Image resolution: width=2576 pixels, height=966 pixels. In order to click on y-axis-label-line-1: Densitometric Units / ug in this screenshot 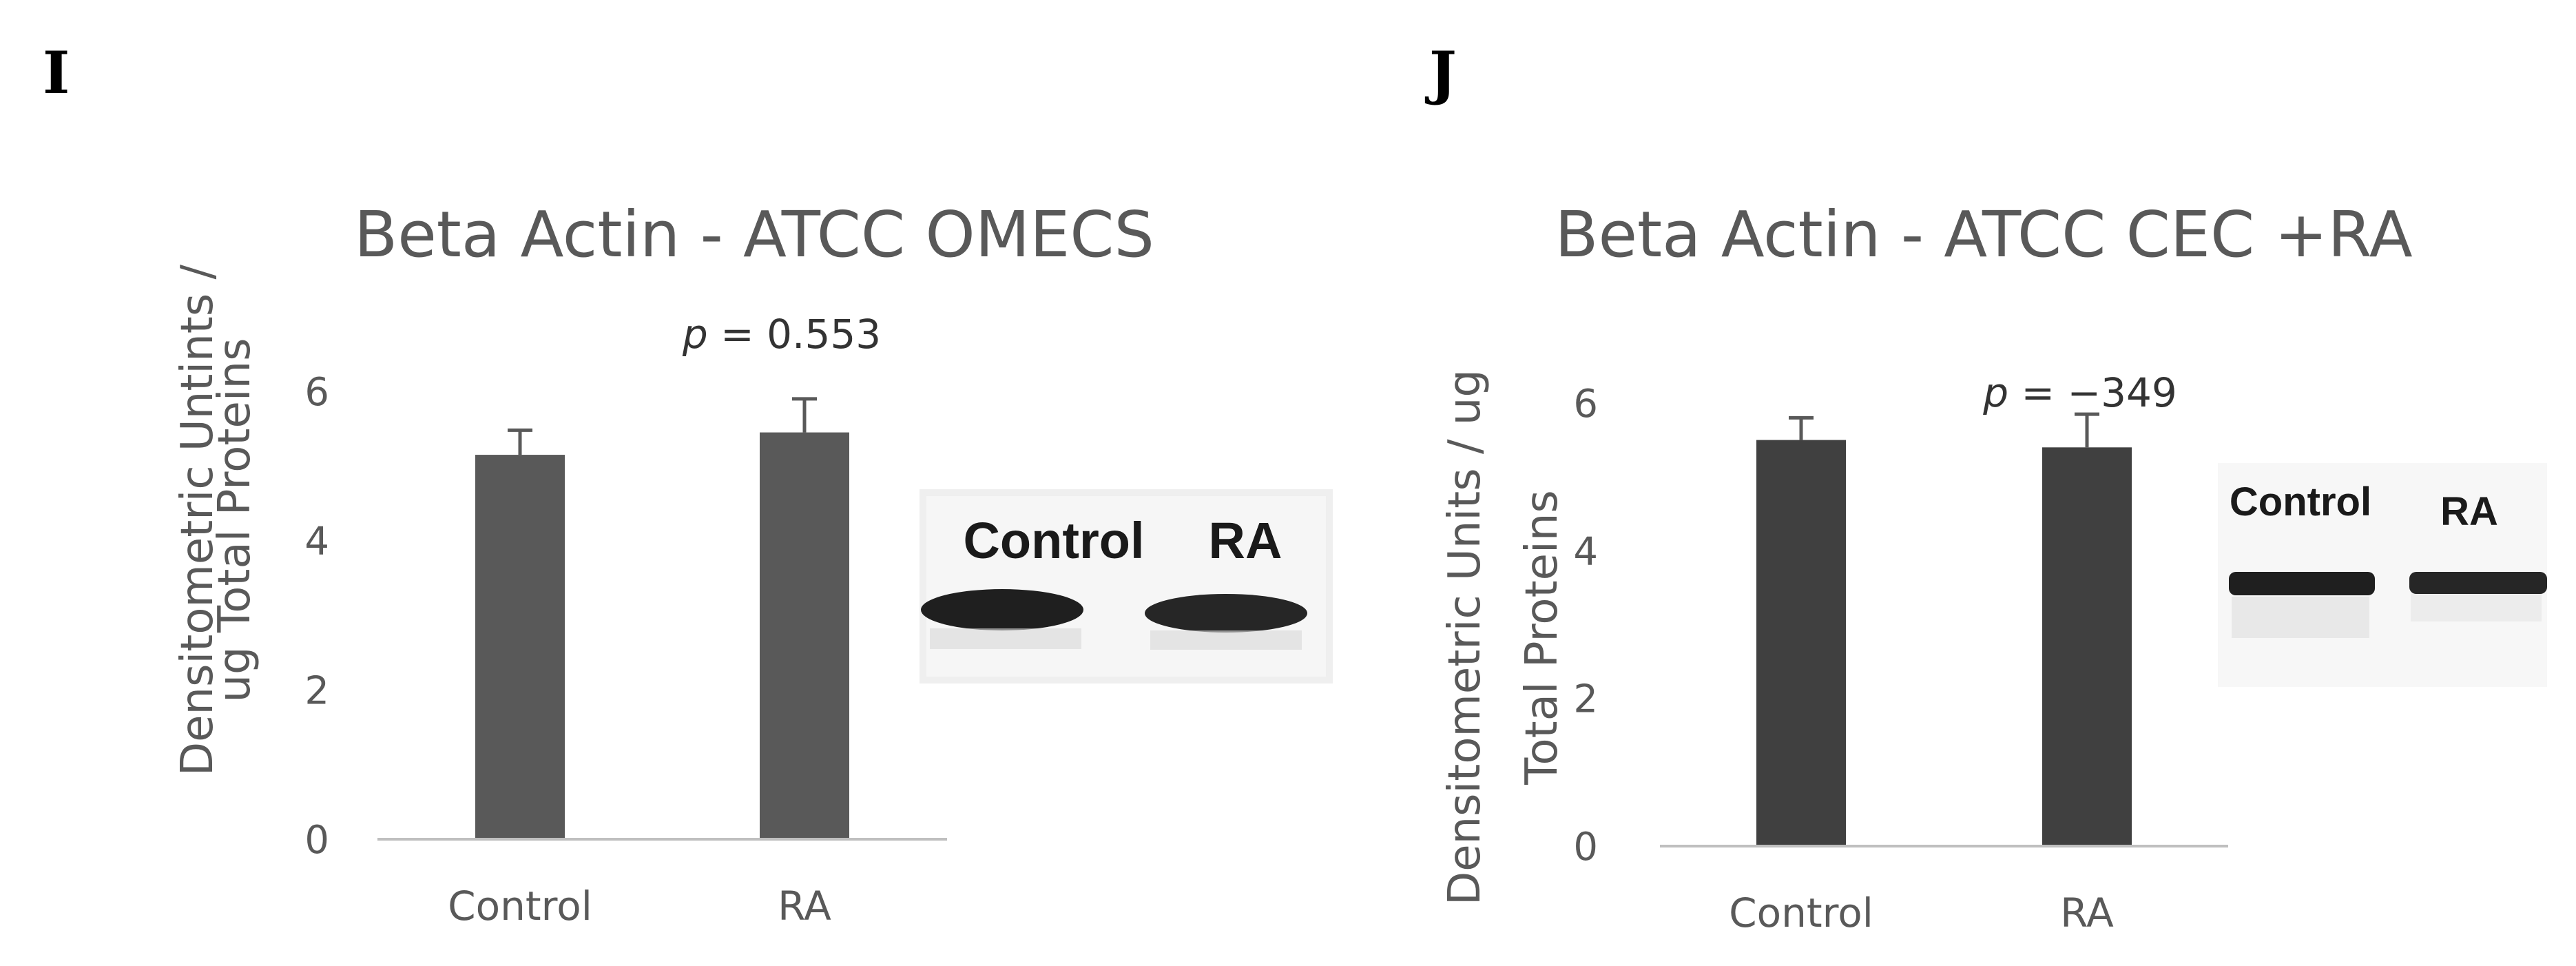, I will do `click(1465, 637)`.